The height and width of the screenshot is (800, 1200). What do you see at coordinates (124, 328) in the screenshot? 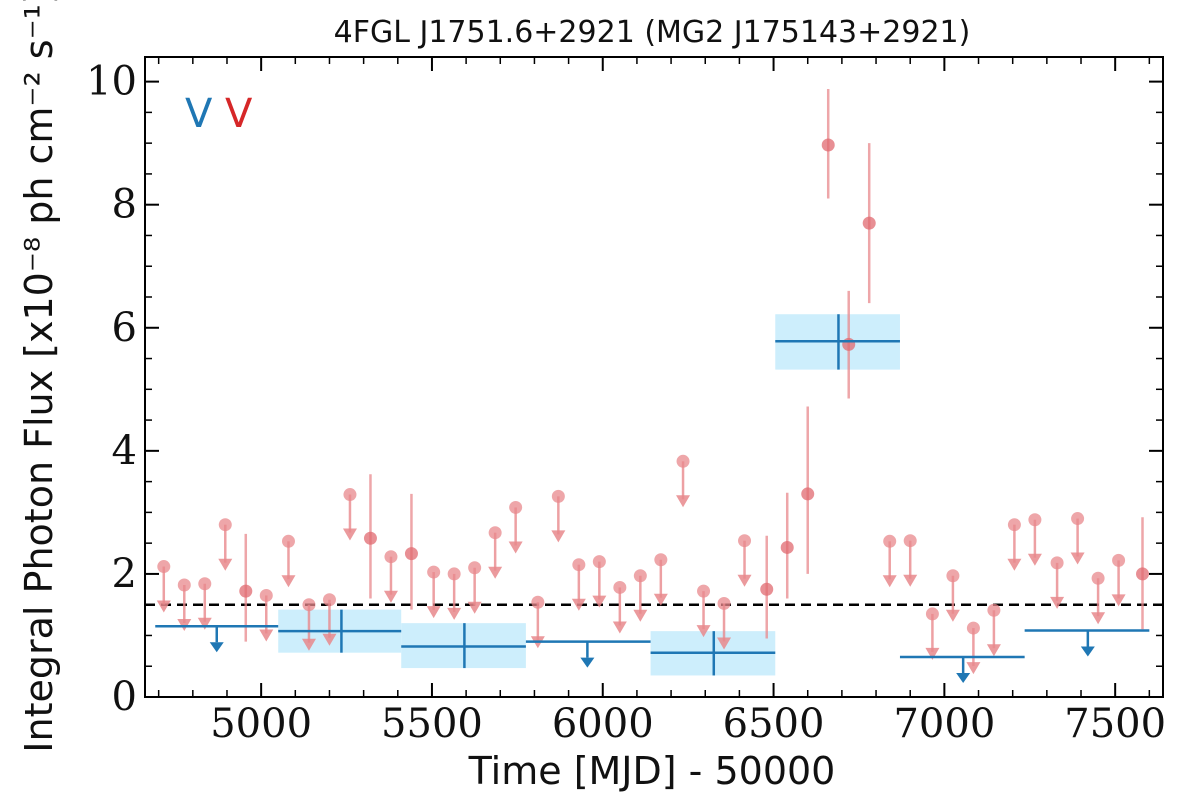
I see `y-tick-label: 6` at bounding box center [124, 328].